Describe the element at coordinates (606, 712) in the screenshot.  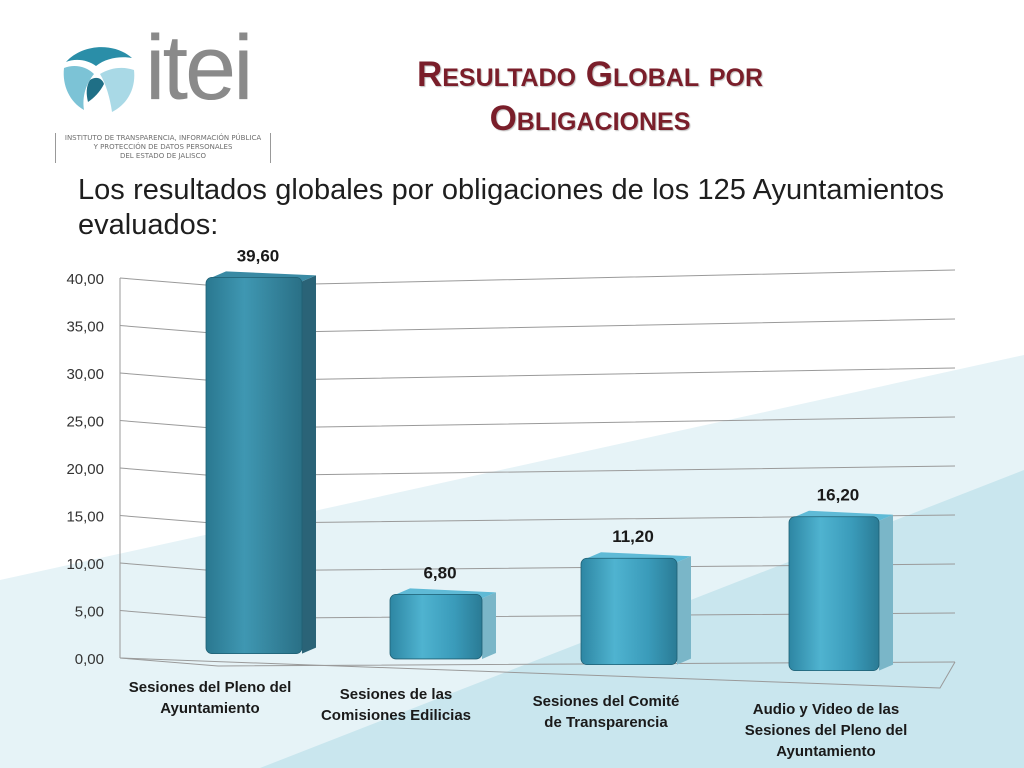
I see `x-category-label: Sesiones del Comité de Transparencia` at that location.